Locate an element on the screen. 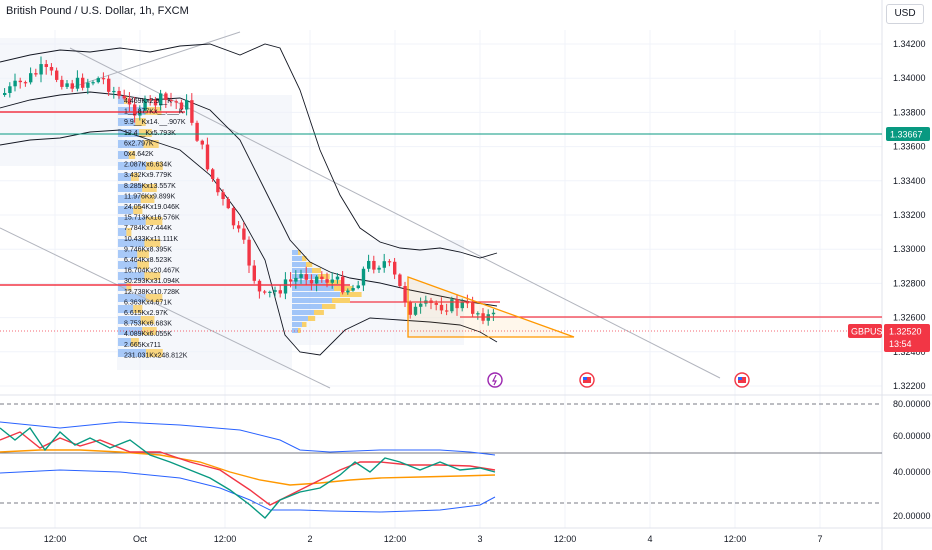  trend-line is located at coordinates (165, 308).